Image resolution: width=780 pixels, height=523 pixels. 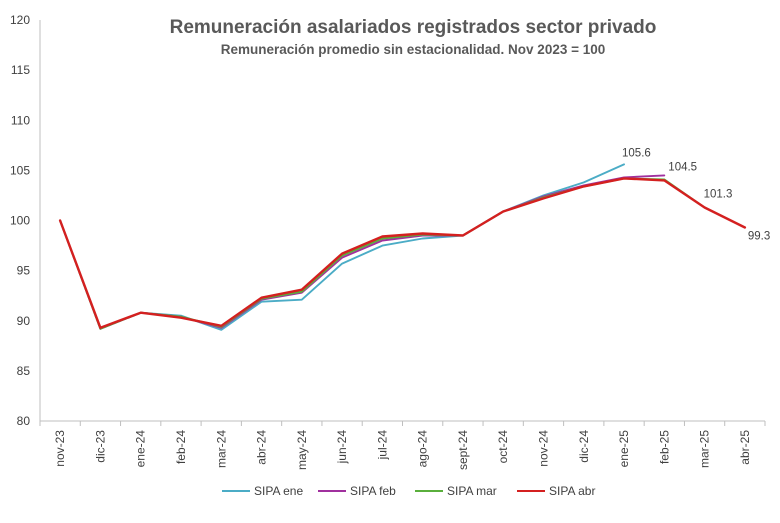 I want to click on y-tick-label: 110, so click(x=20, y=120).